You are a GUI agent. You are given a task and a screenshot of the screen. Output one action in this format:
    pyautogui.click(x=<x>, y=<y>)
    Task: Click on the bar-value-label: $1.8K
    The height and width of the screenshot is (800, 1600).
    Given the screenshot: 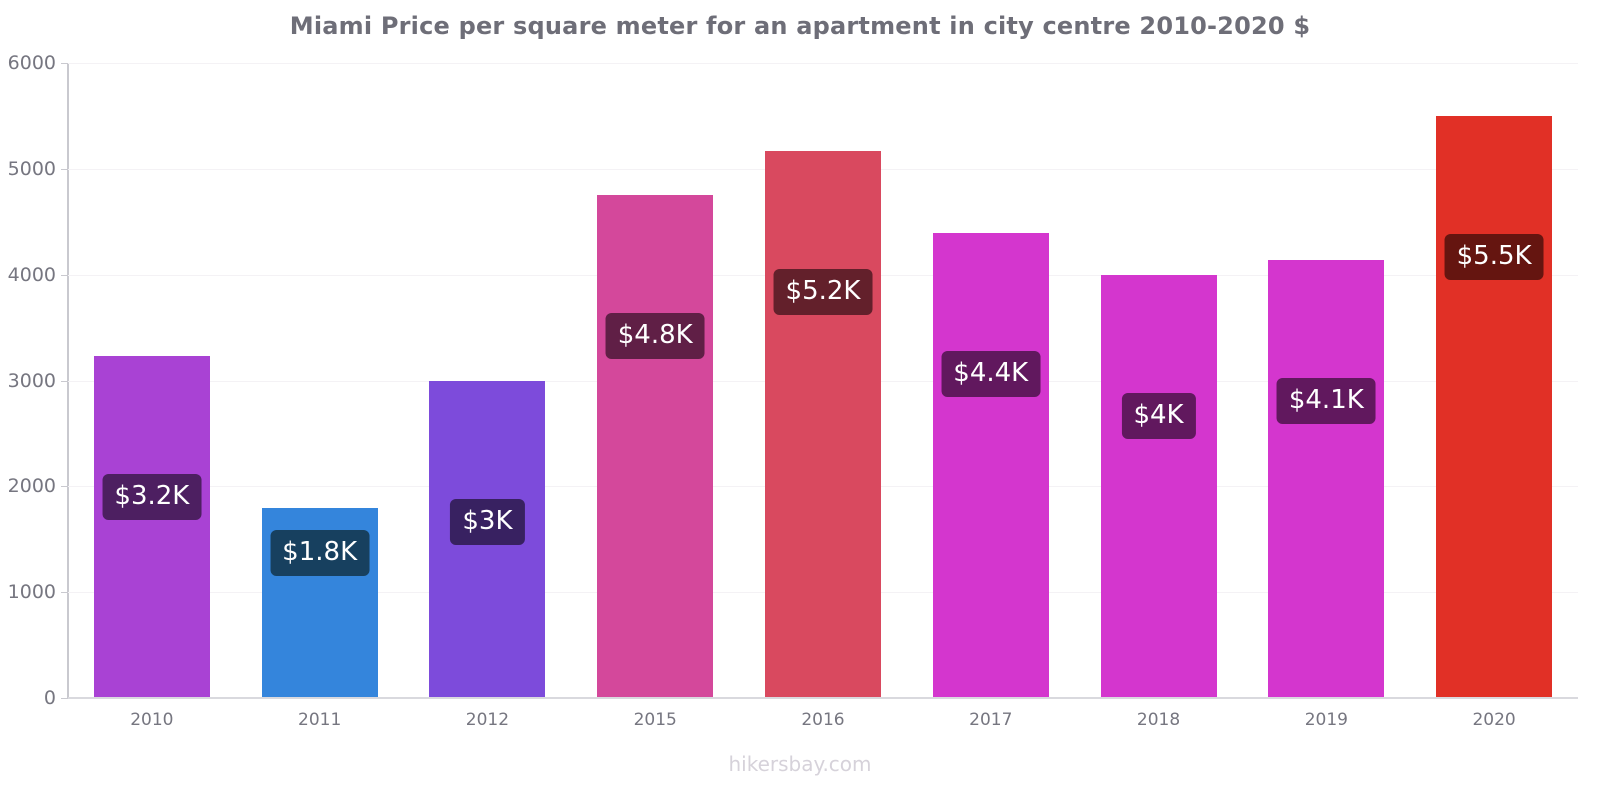 What is the action you would take?
    pyautogui.click(x=320, y=552)
    